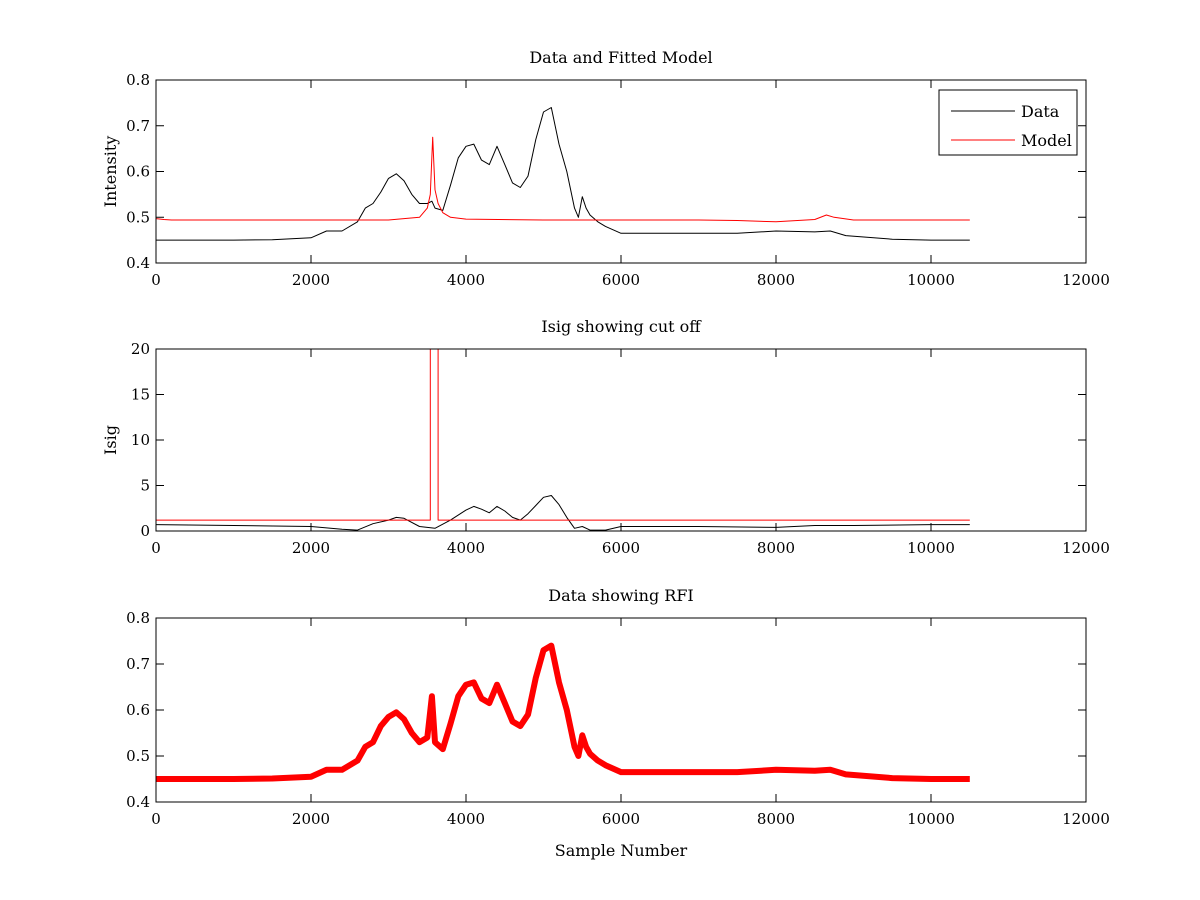 Image resolution: width=1200 pixels, height=900 pixels. Describe the element at coordinates (563, 712) in the screenshot. I see `series-1-line` at that location.